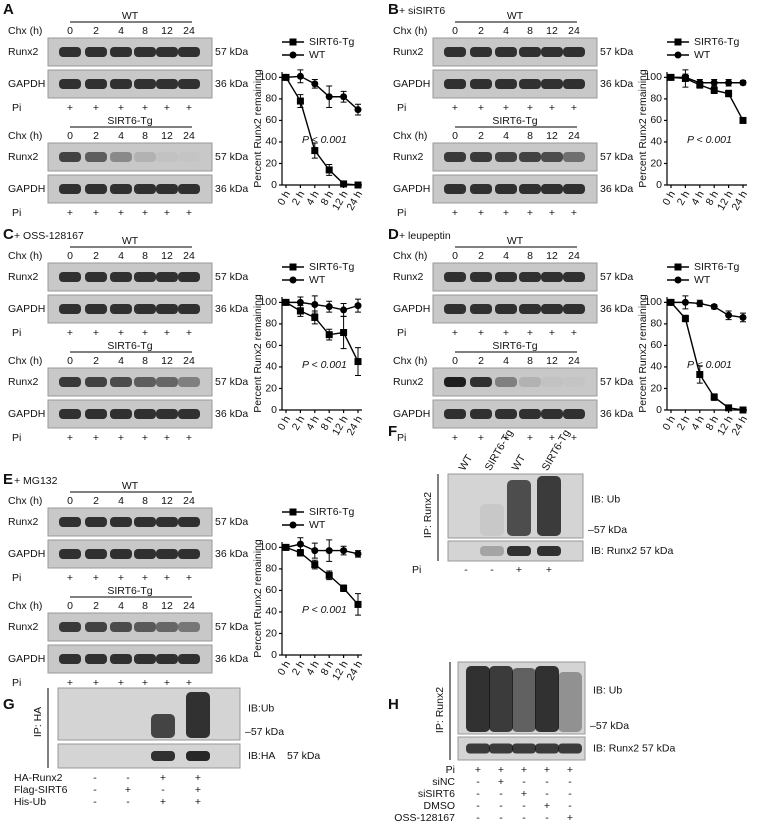  I want to click on x-tick-label: 4 h, so click(313, 668).